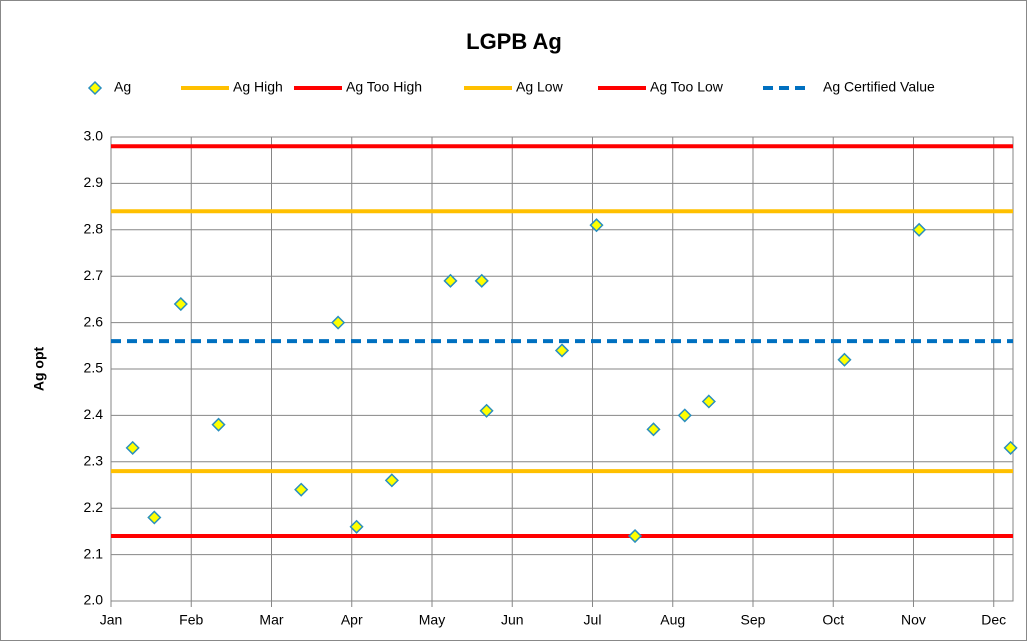 Image resolution: width=1028 pixels, height=642 pixels. What do you see at coordinates (913, 620) in the screenshot?
I see `x-tick-label: Nov` at bounding box center [913, 620].